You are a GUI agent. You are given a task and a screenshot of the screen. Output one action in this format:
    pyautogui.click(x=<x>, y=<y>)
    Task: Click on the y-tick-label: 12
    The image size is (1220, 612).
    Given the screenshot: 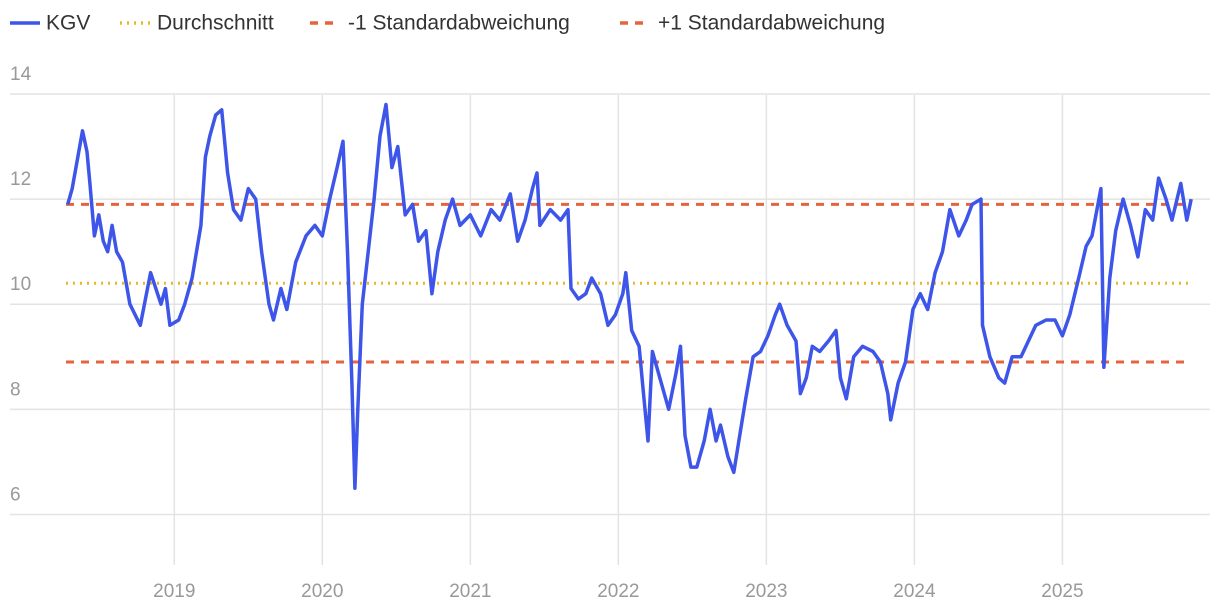 What is the action you would take?
    pyautogui.click(x=20, y=179)
    